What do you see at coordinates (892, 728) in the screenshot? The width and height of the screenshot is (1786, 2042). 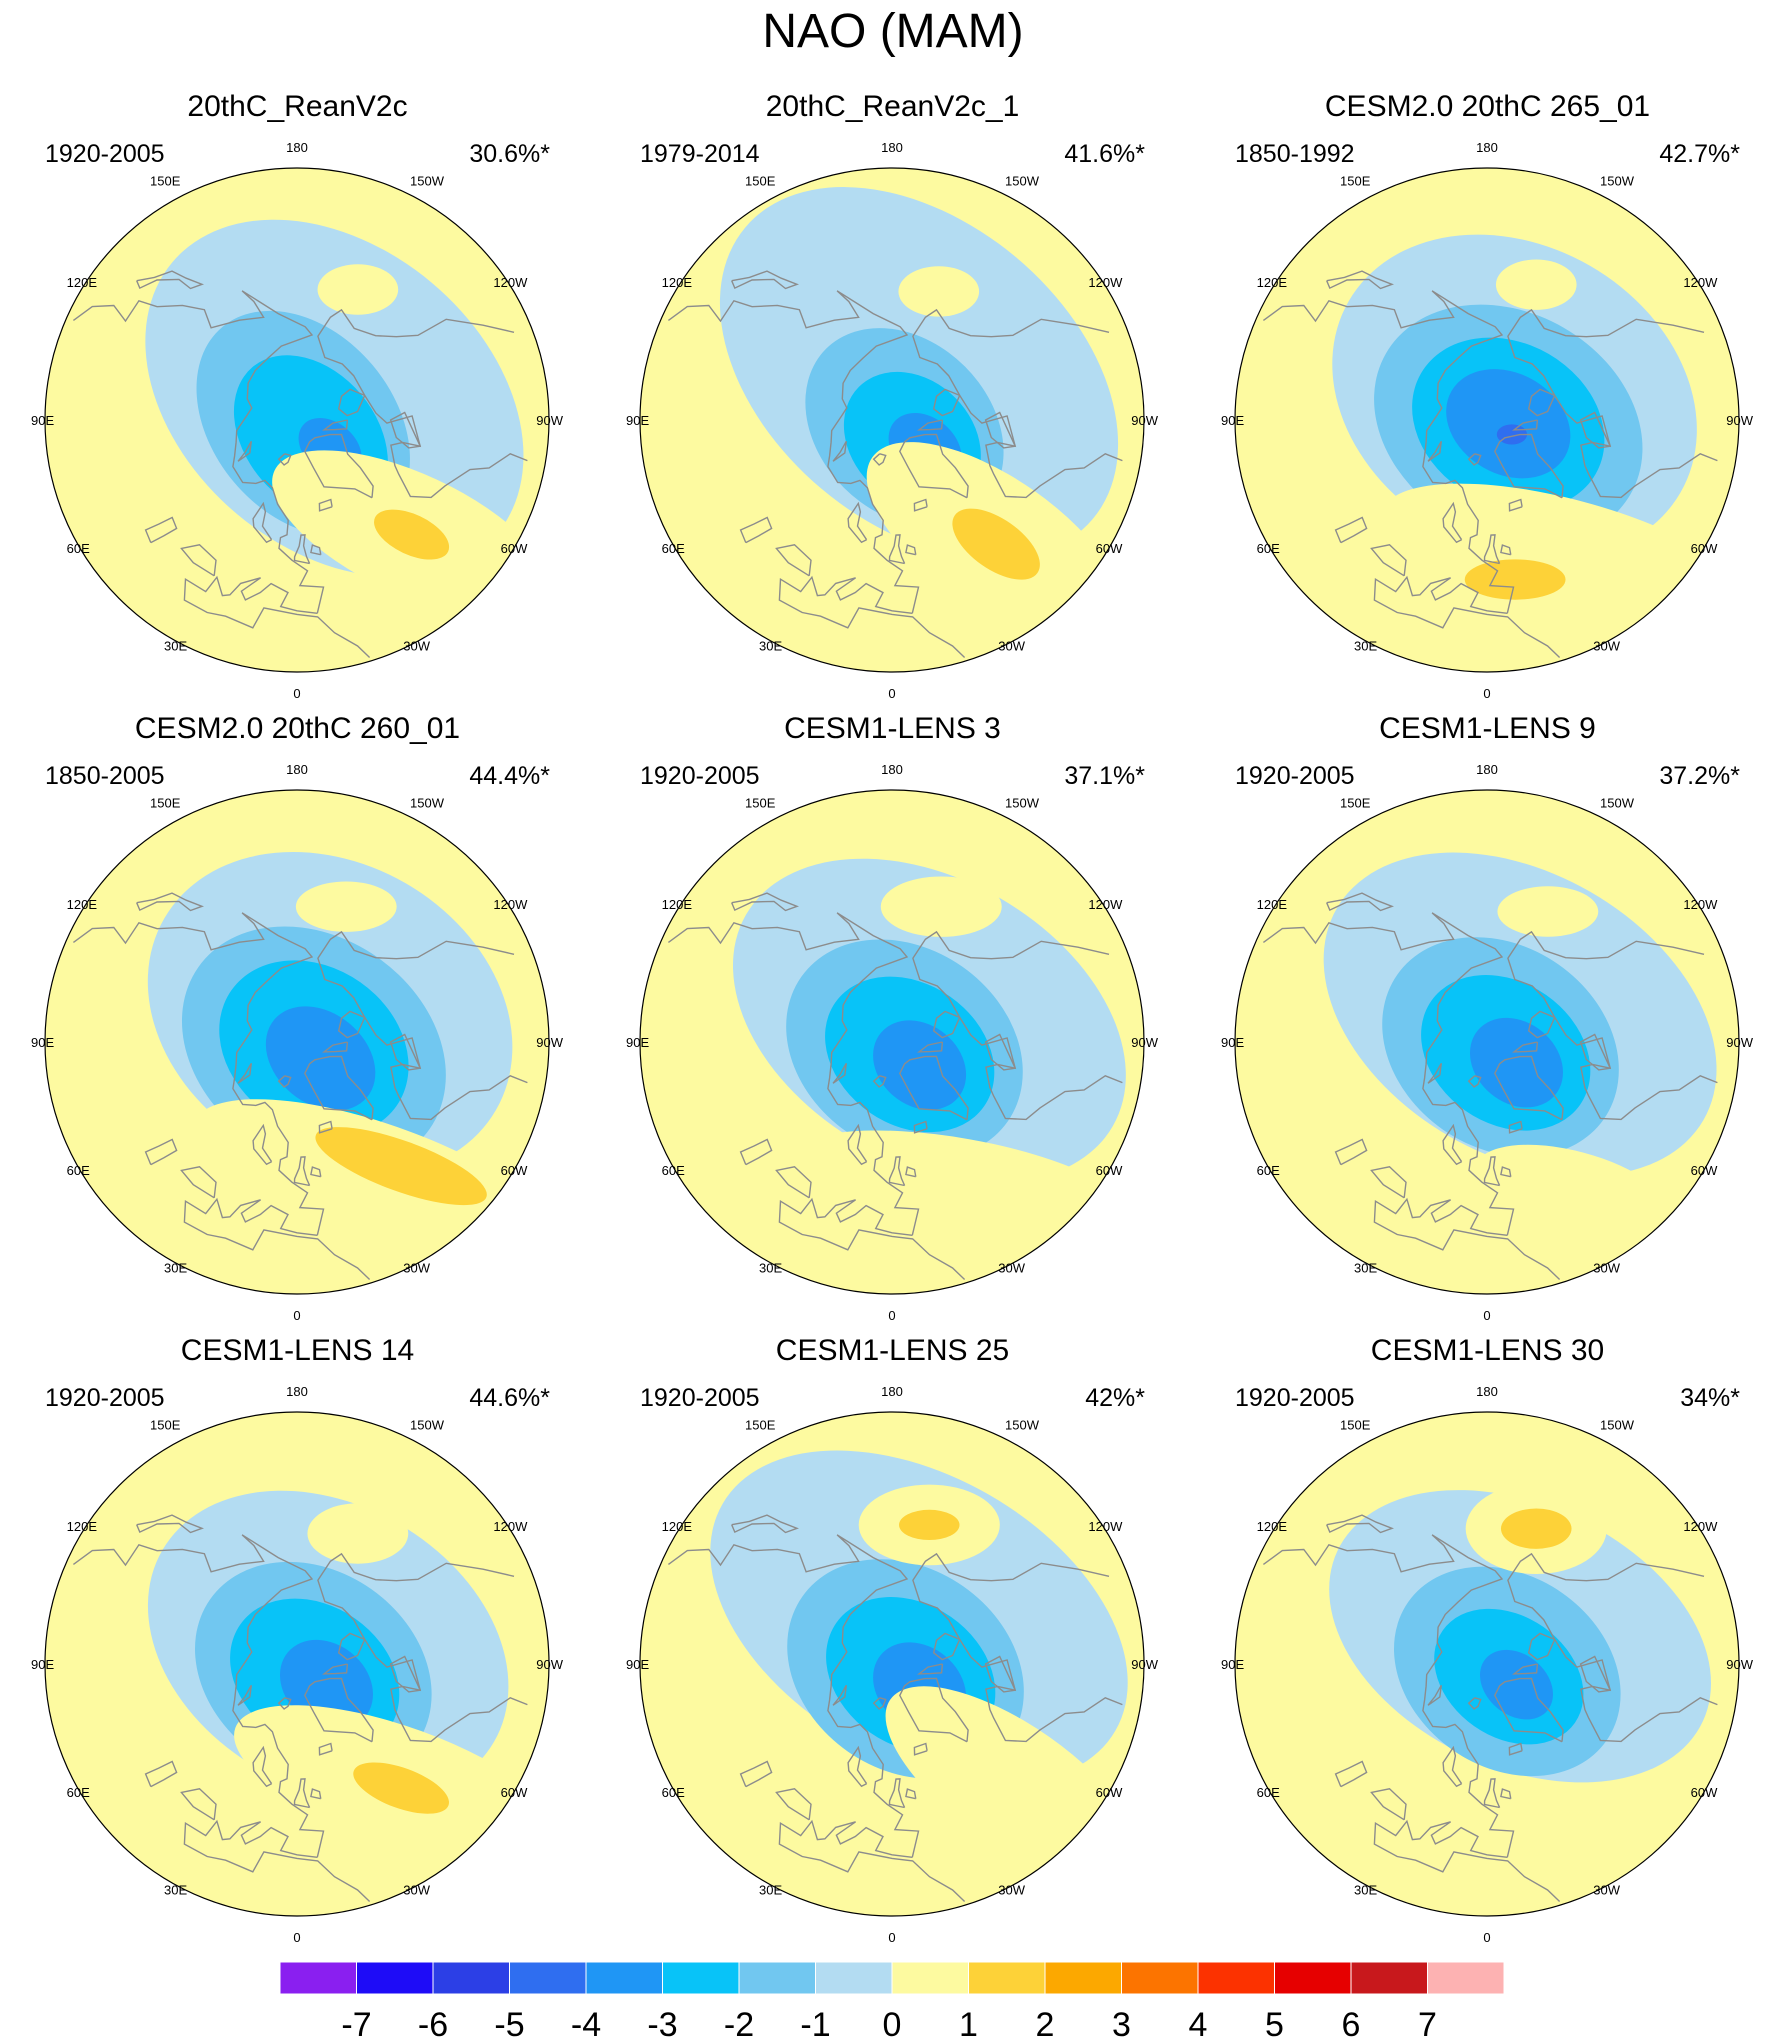 I see `panel-title: CESM1-LENS 3` at bounding box center [892, 728].